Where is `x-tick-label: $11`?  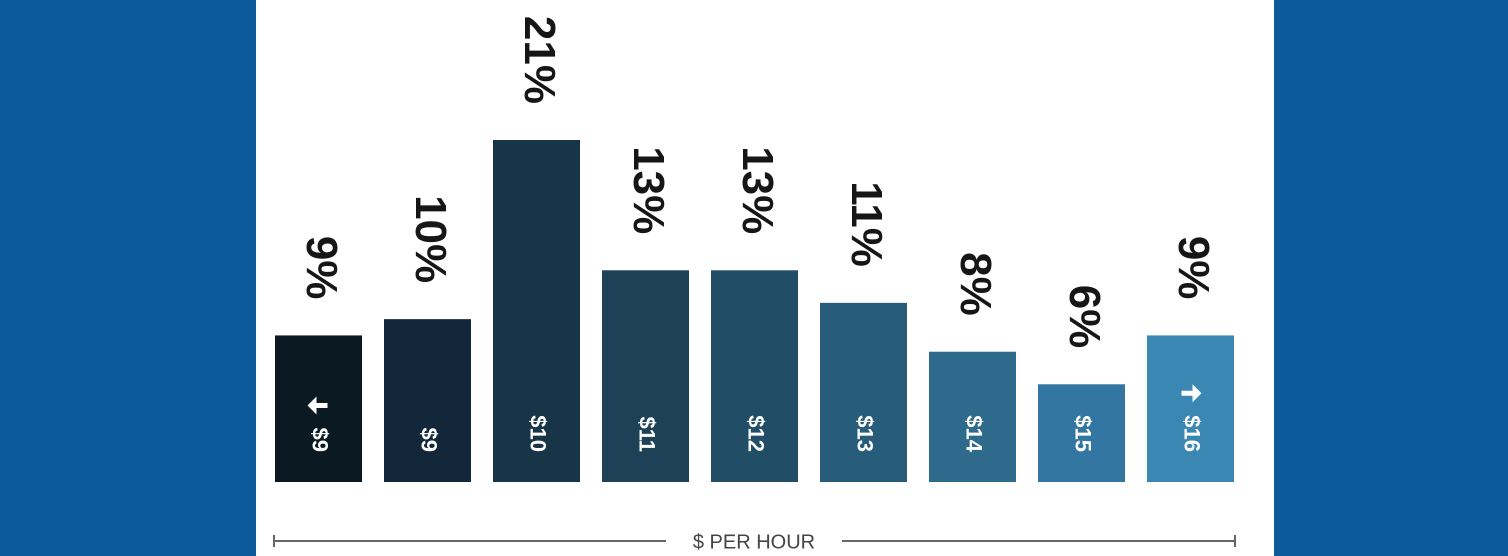 x-tick-label: $11 is located at coordinates (647, 435).